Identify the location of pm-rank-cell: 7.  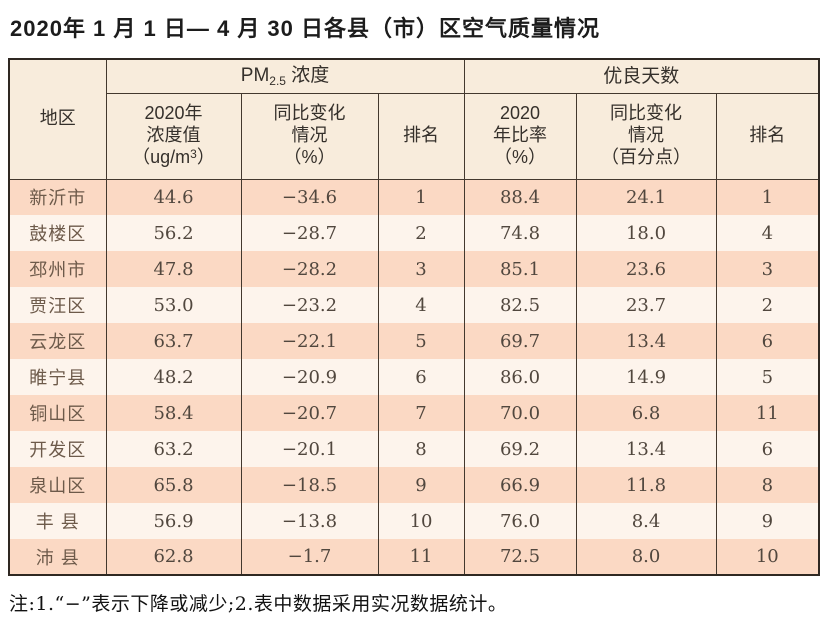
(421, 413).